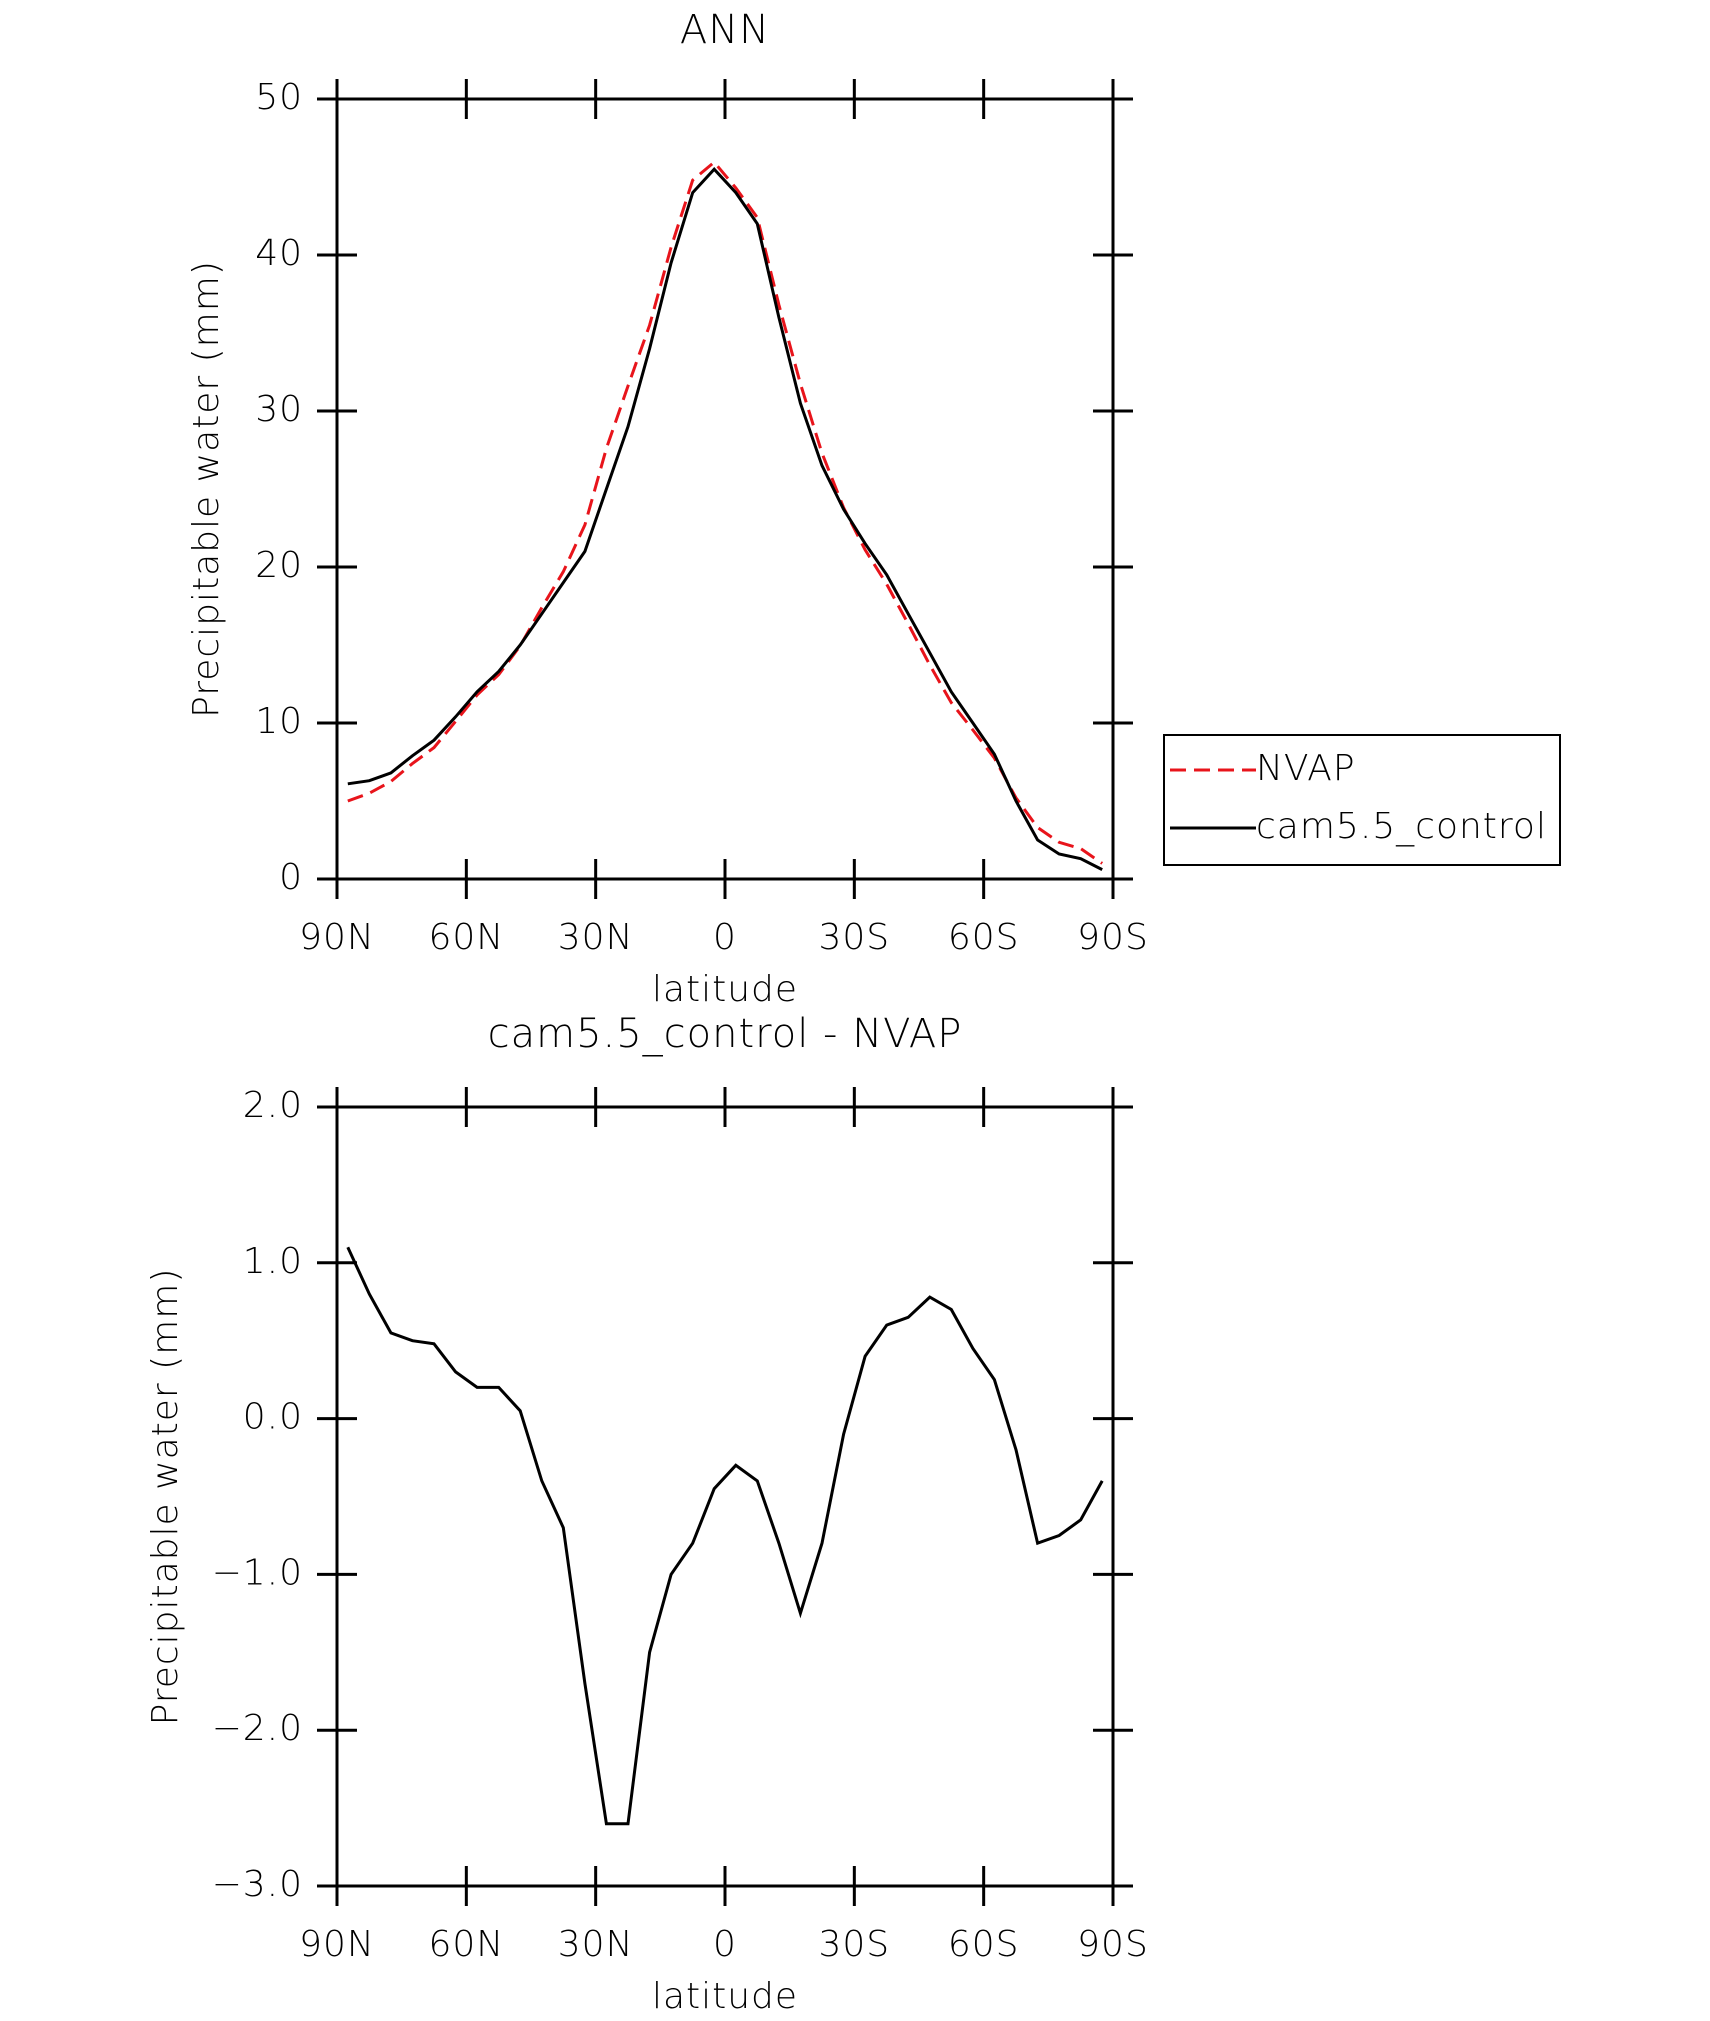 The height and width of the screenshot is (2021, 1710). What do you see at coordinates (279, 409) in the screenshot?
I see `y-tick-label: 30` at bounding box center [279, 409].